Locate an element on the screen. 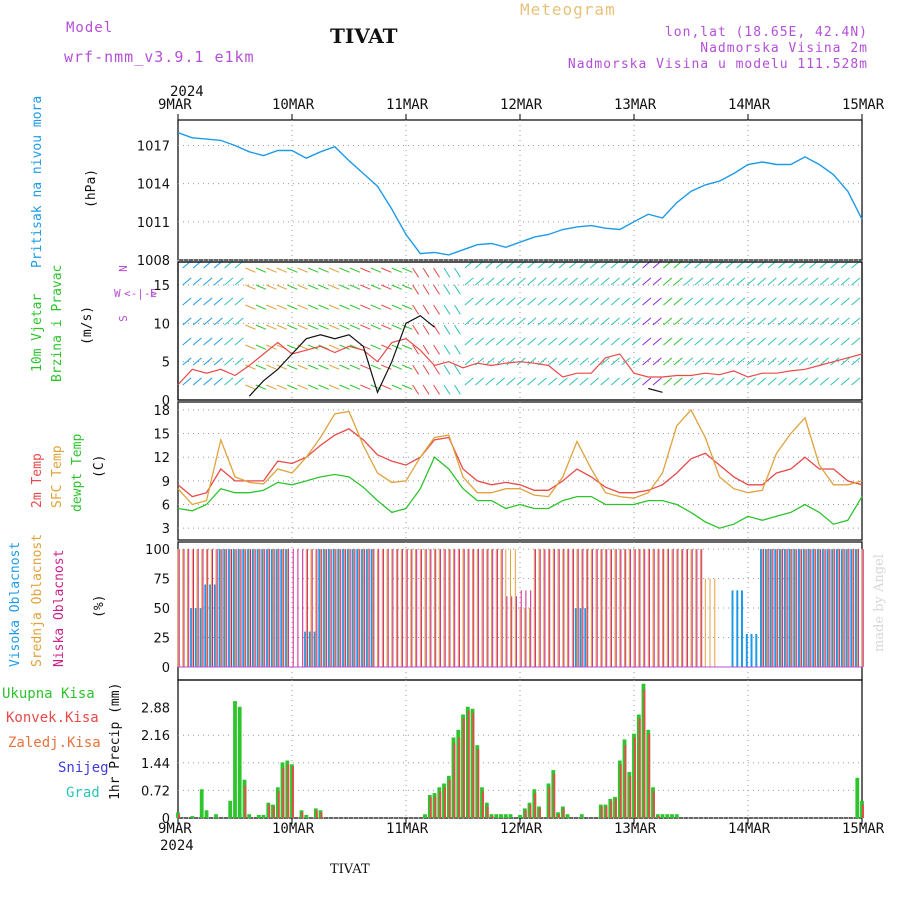  precip-legend-strat: Zaledj.Kisa is located at coordinates (54, 743).